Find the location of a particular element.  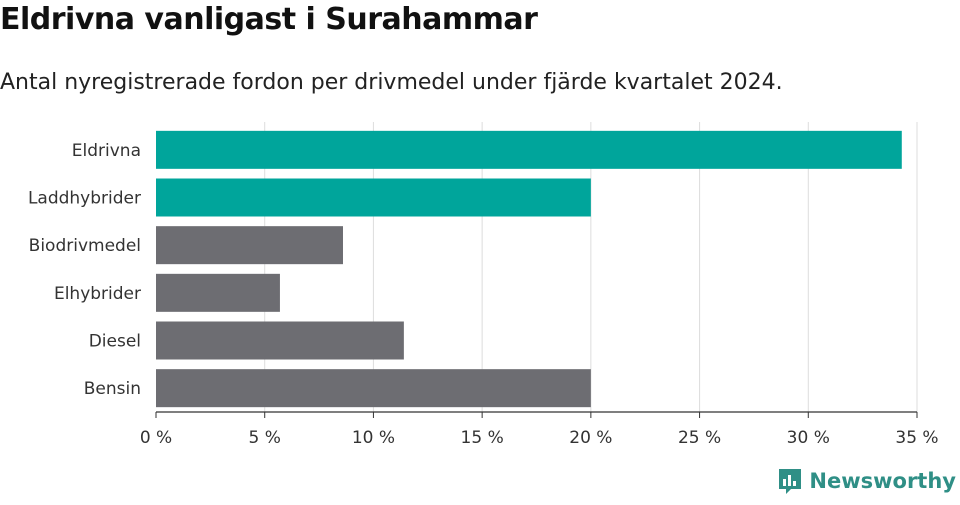

category-label: Eldrivna is located at coordinates (106, 151).